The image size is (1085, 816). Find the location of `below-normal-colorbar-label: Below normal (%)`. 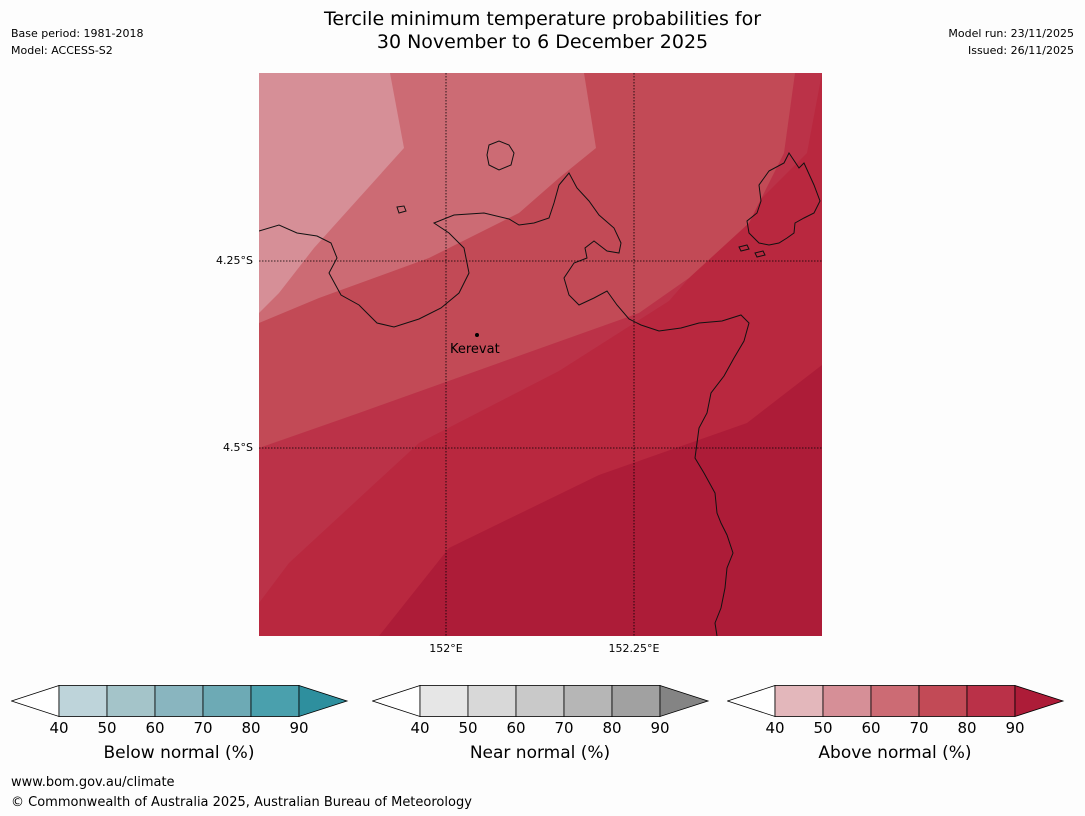

below-normal-colorbar-label: Below normal (%) is located at coordinates (179, 753).